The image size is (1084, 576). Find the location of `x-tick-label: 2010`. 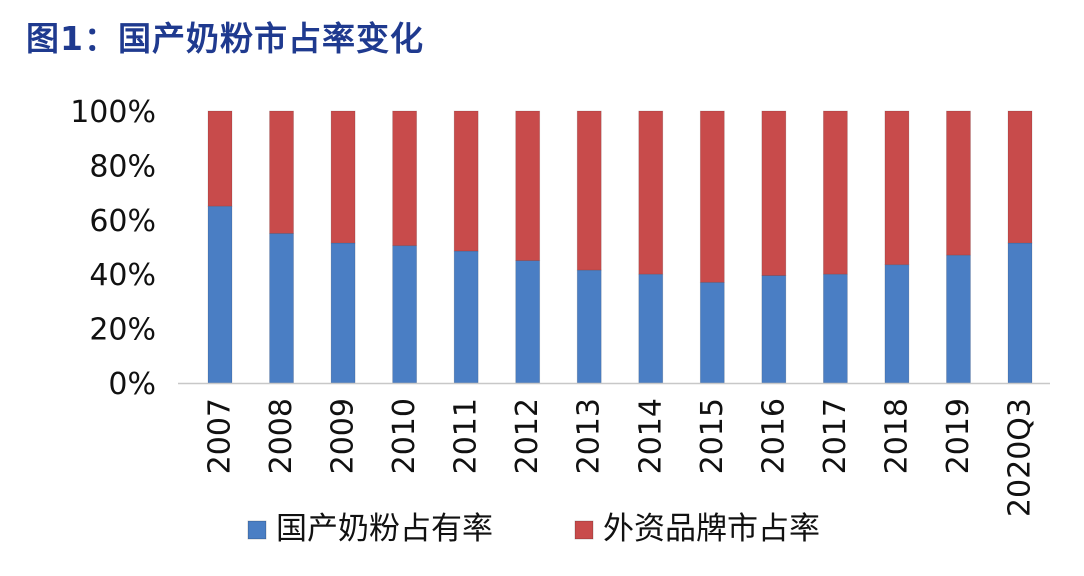

x-tick-label: 2010 is located at coordinates (404, 436).